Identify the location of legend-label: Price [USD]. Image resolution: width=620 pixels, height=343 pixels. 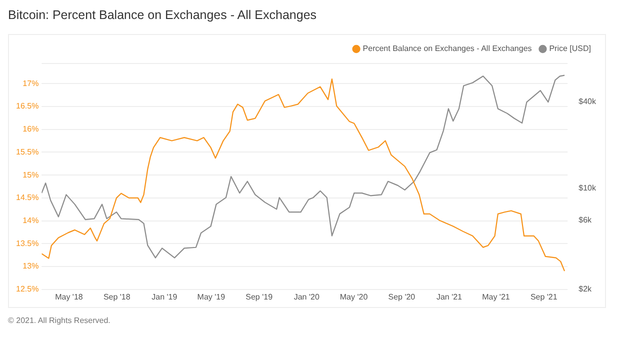
(570, 49).